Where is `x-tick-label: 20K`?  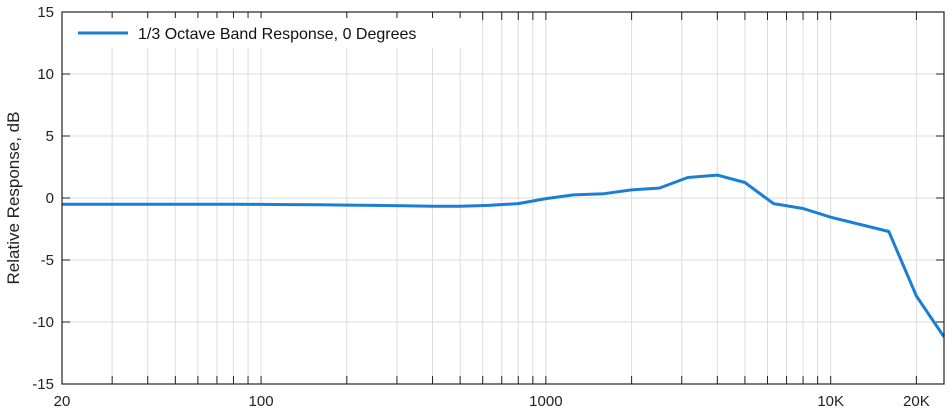 x-tick-label: 20K is located at coordinates (916, 401).